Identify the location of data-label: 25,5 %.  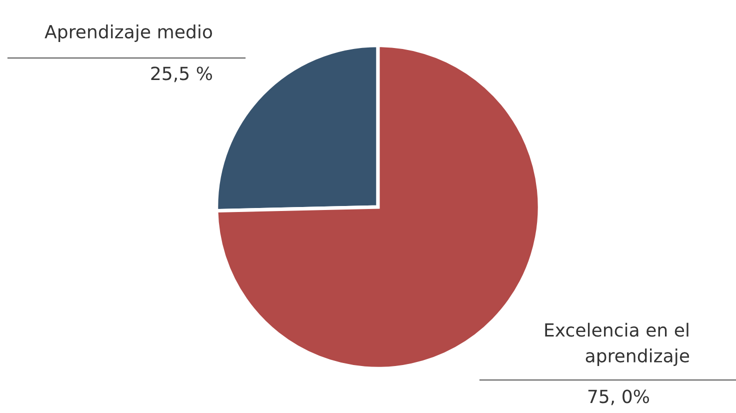
(181, 74).